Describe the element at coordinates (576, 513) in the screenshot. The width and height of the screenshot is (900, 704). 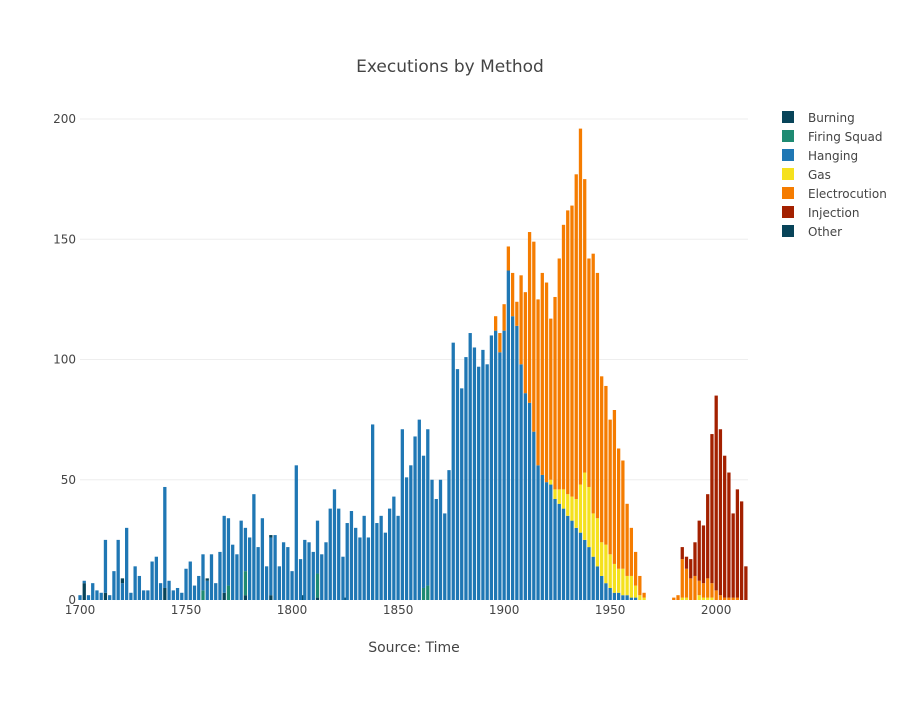
I see `bar-gas-1934` at that location.